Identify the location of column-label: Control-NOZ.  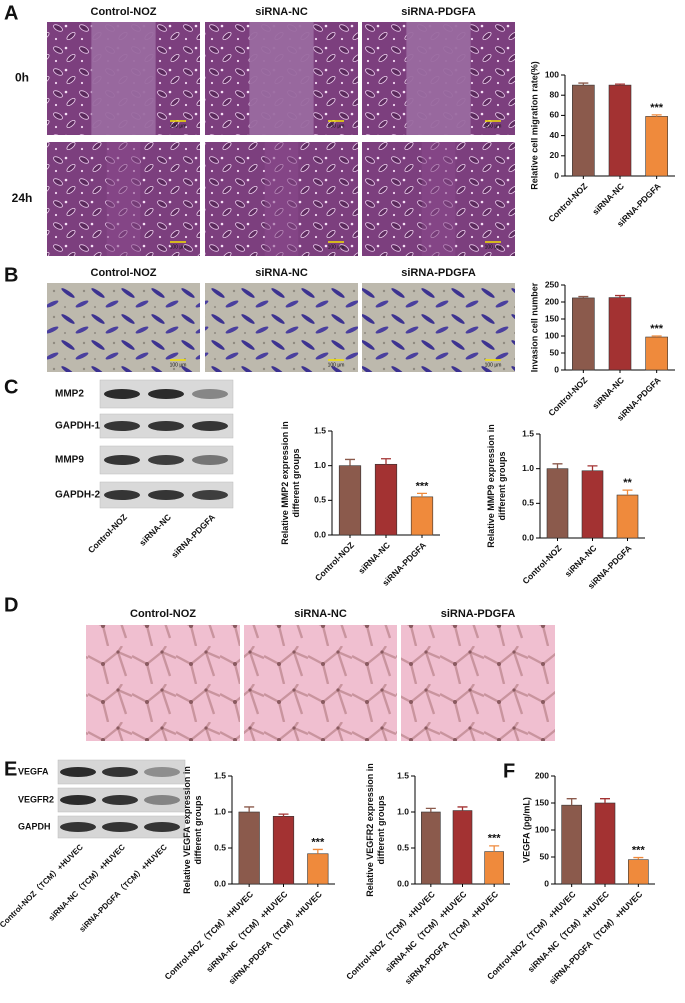
(124, 273).